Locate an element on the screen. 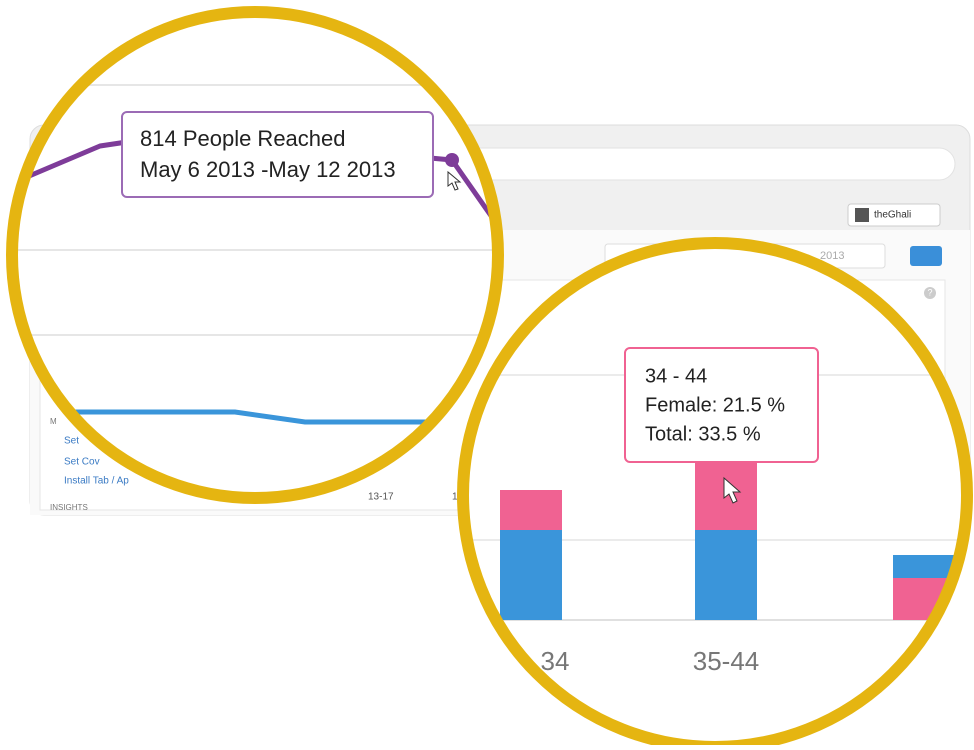 This screenshot has width=974, height=750. bar-female is located at coordinates (531, 510).